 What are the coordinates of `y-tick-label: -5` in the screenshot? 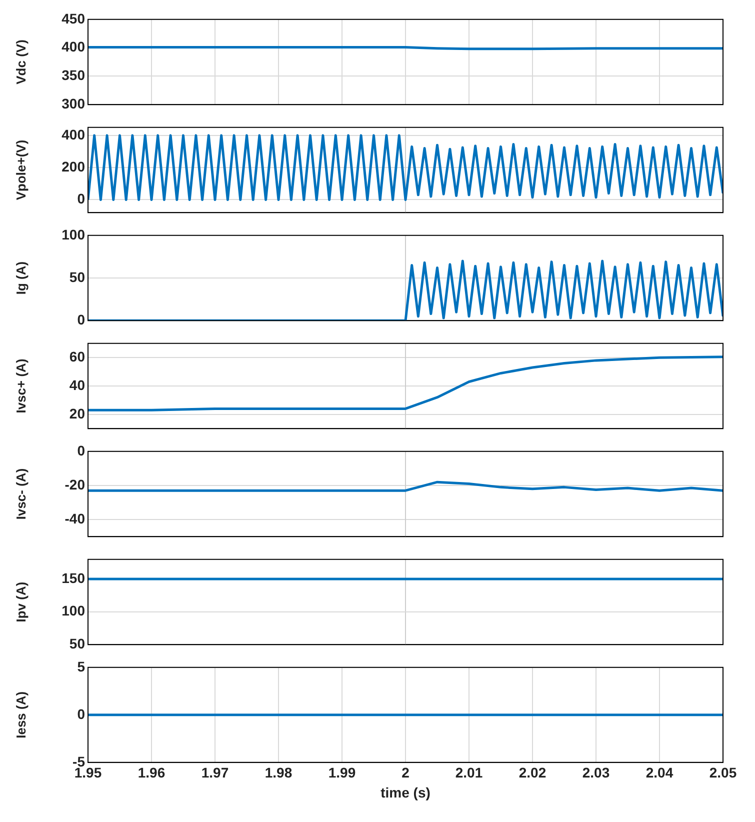 It's located at (79, 761).